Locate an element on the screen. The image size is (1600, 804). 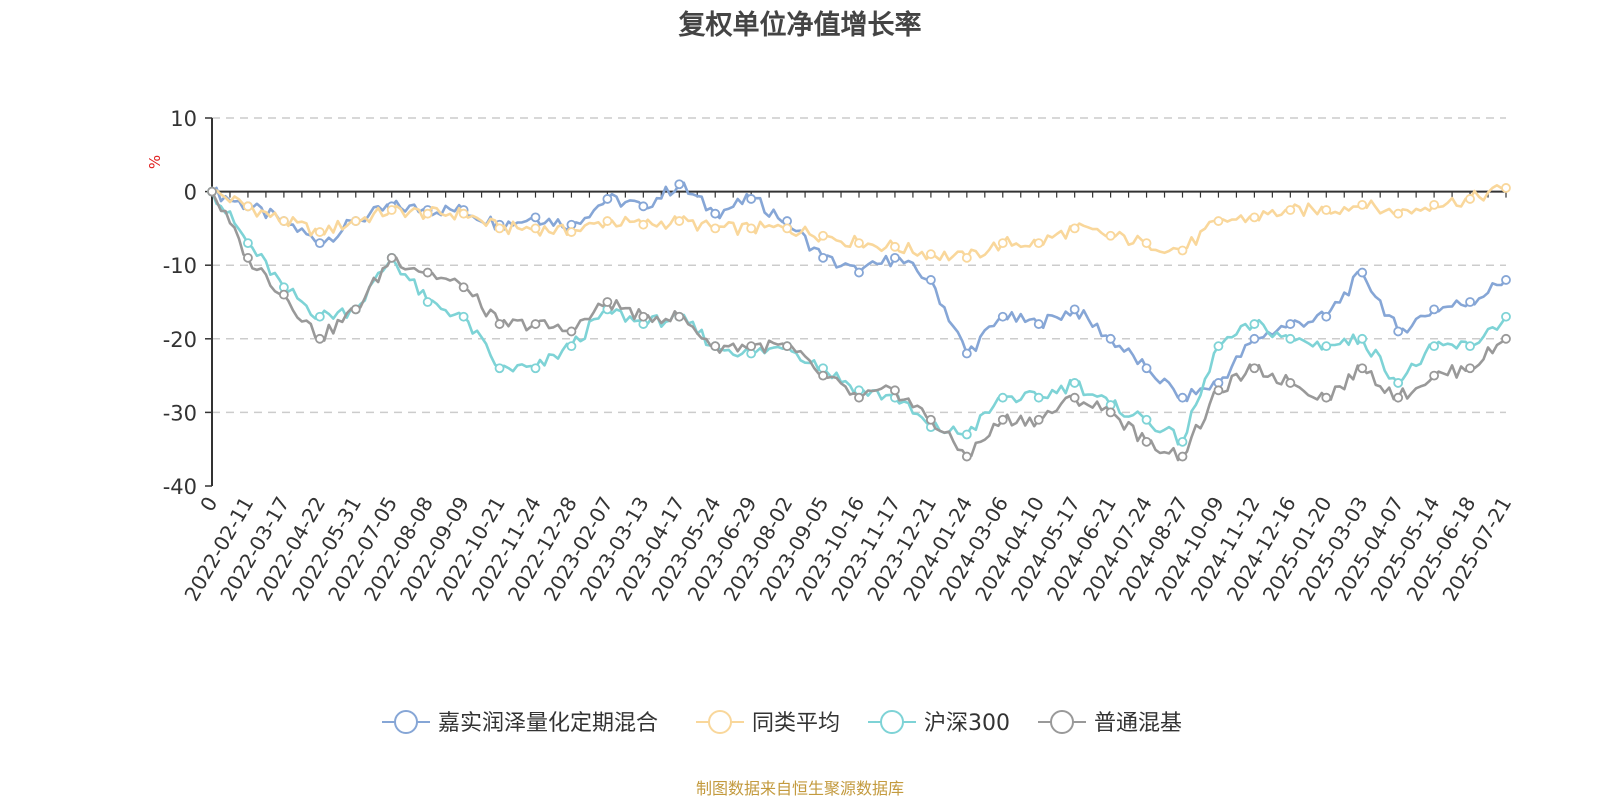
y-tick-label: -10 is located at coordinates (180, 266).